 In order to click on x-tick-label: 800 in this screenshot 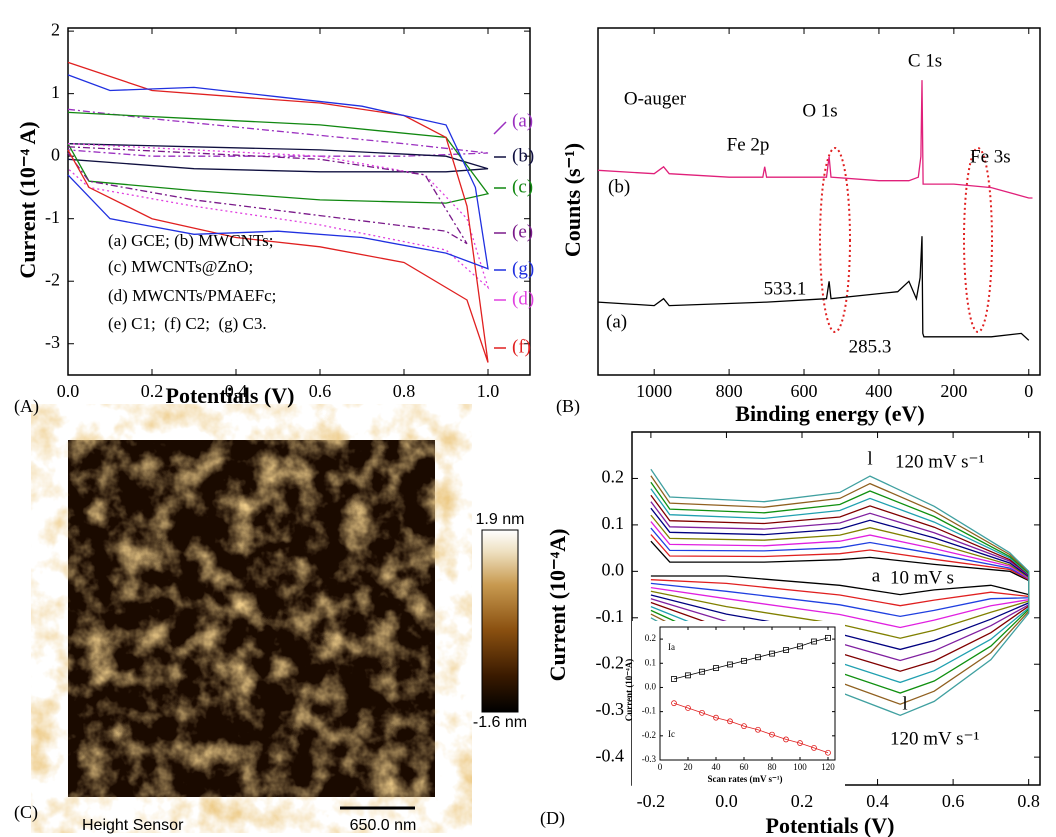, I will do `click(729, 391)`.